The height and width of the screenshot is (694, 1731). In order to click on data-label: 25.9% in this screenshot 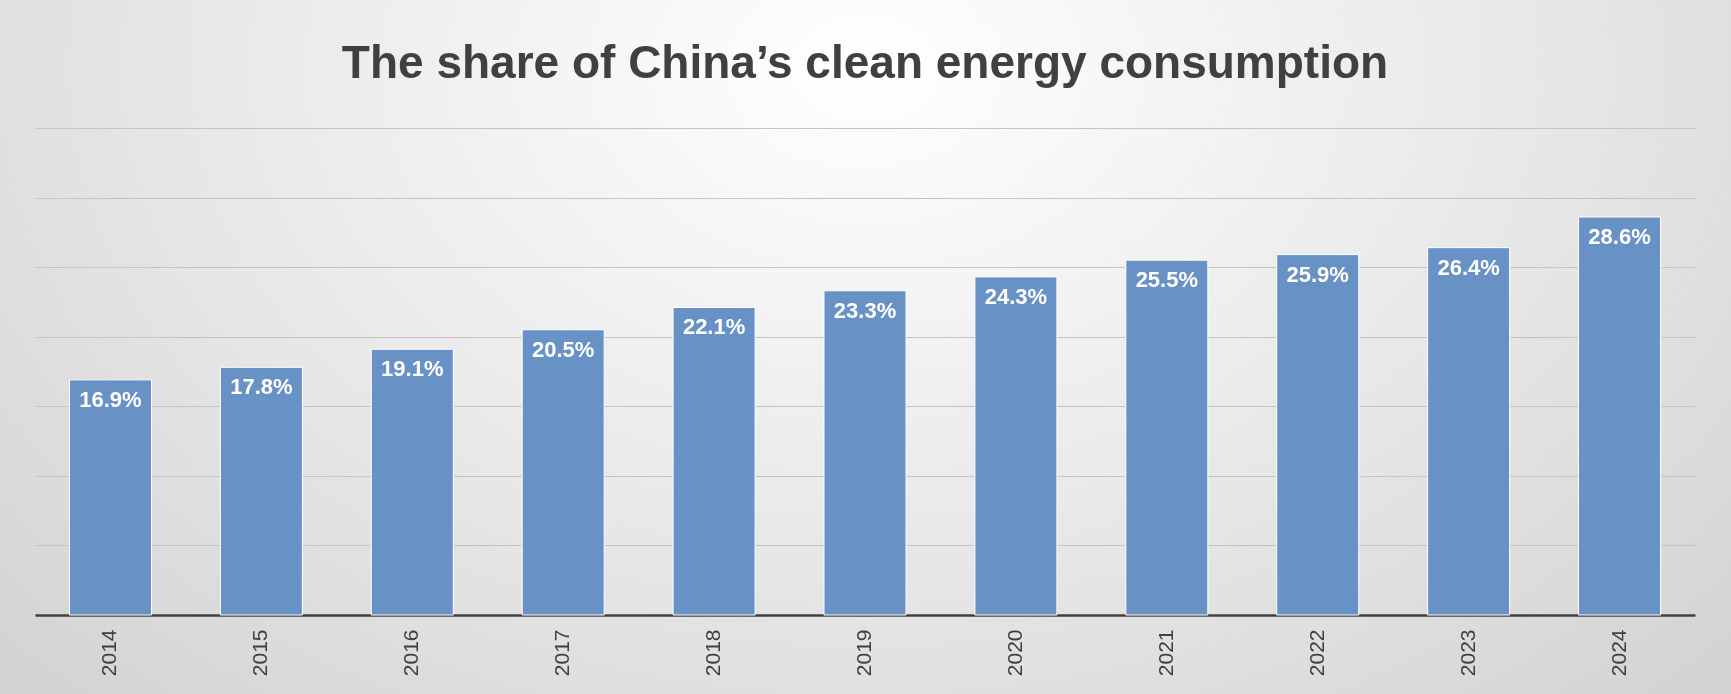, I will do `click(1317, 274)`.